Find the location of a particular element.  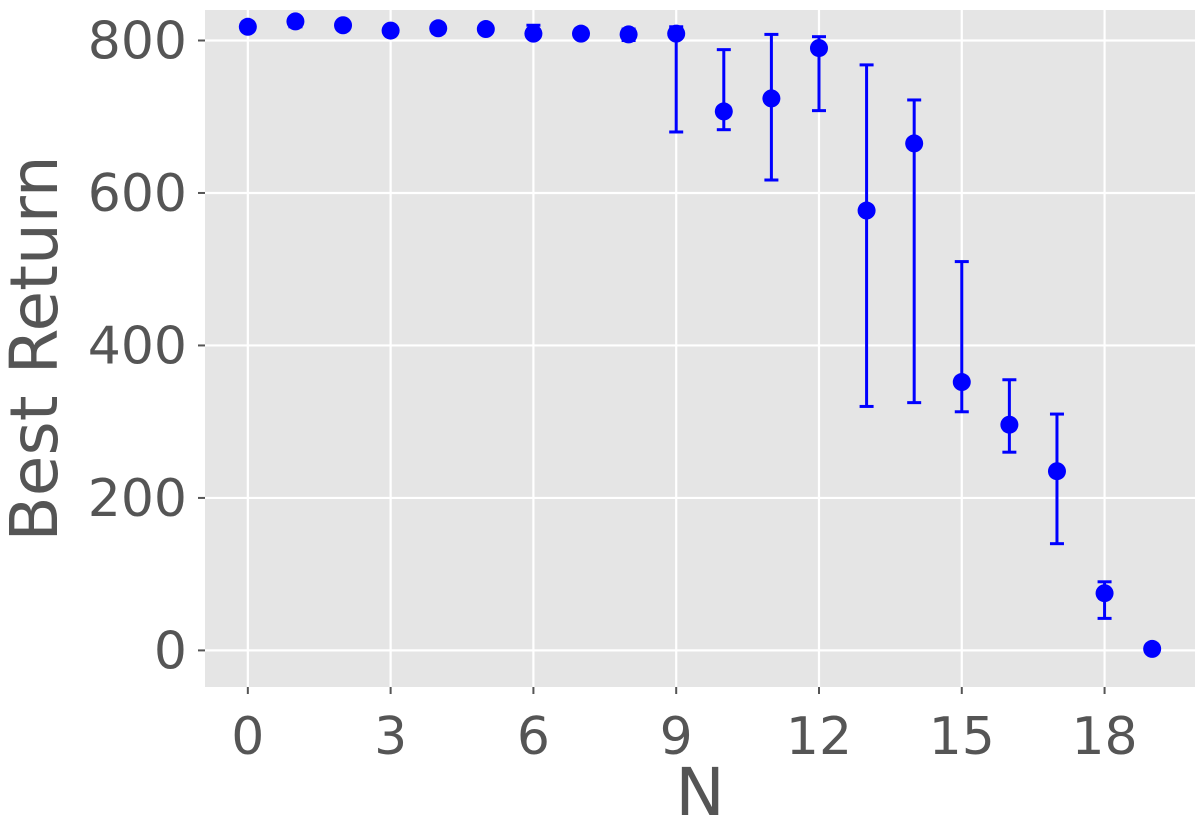

y-ticks: 0 200 400 600 800 is located at coordinates (146, 346).